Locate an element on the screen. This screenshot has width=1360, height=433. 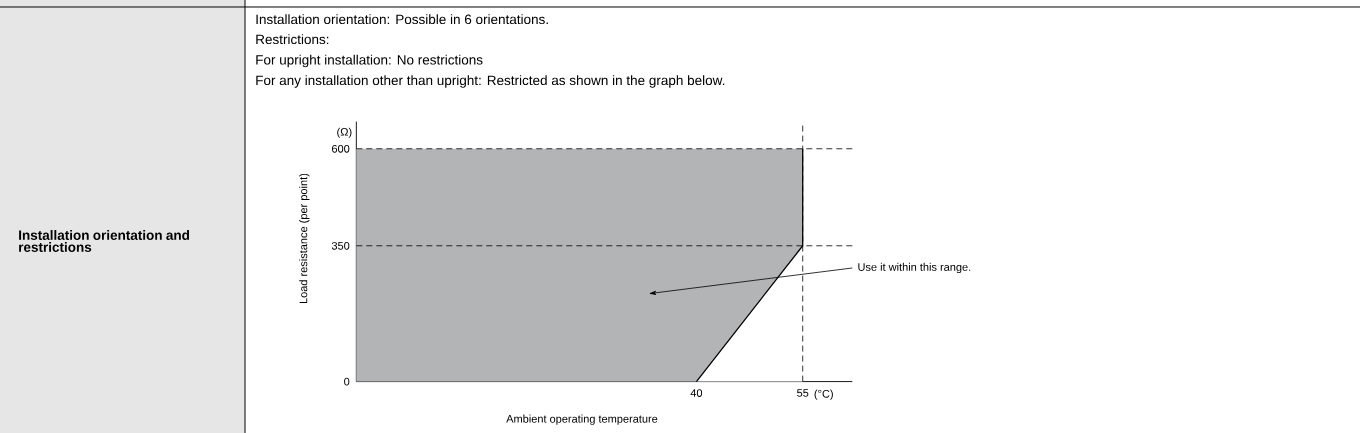
text: For any installation other than upright: Restricted as shown in the graph below. is located at coordinates (490, 81).